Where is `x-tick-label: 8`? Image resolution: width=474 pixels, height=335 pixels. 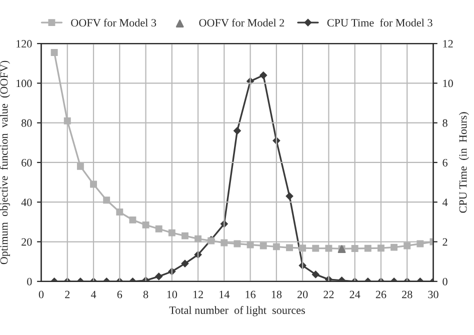 x-tick-label: 8 is located at coordinates (145, 294).